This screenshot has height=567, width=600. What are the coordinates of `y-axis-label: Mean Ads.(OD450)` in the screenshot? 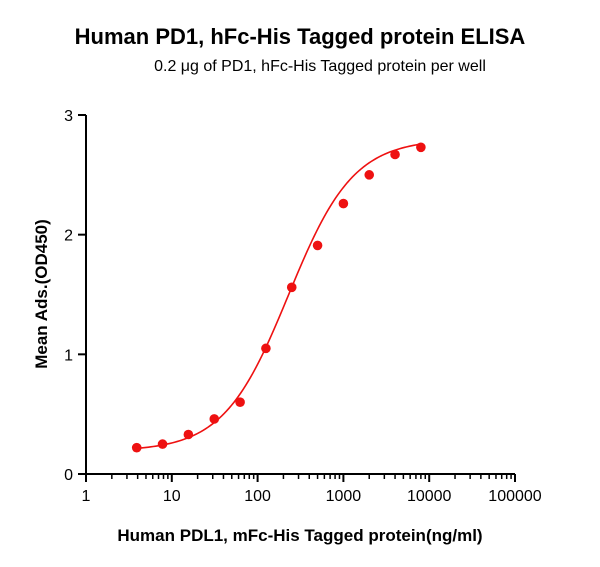 It's located at (41, 294).